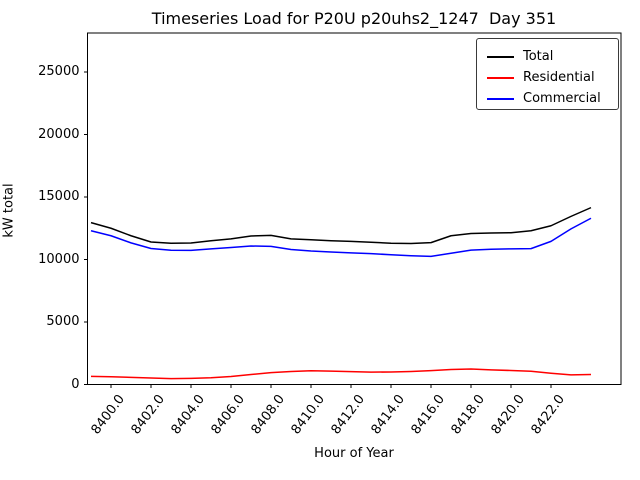  I want to click on legend: Total Residential Commercial, so click(547, 74).